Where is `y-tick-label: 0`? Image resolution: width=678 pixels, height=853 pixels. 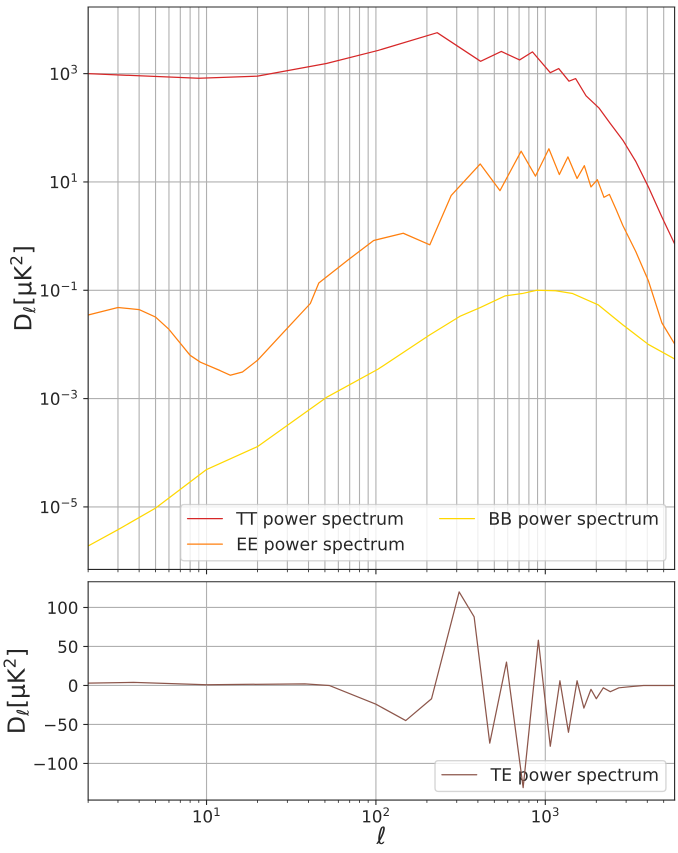 y-tick-label: 0 is located at coordinates (73, 685).